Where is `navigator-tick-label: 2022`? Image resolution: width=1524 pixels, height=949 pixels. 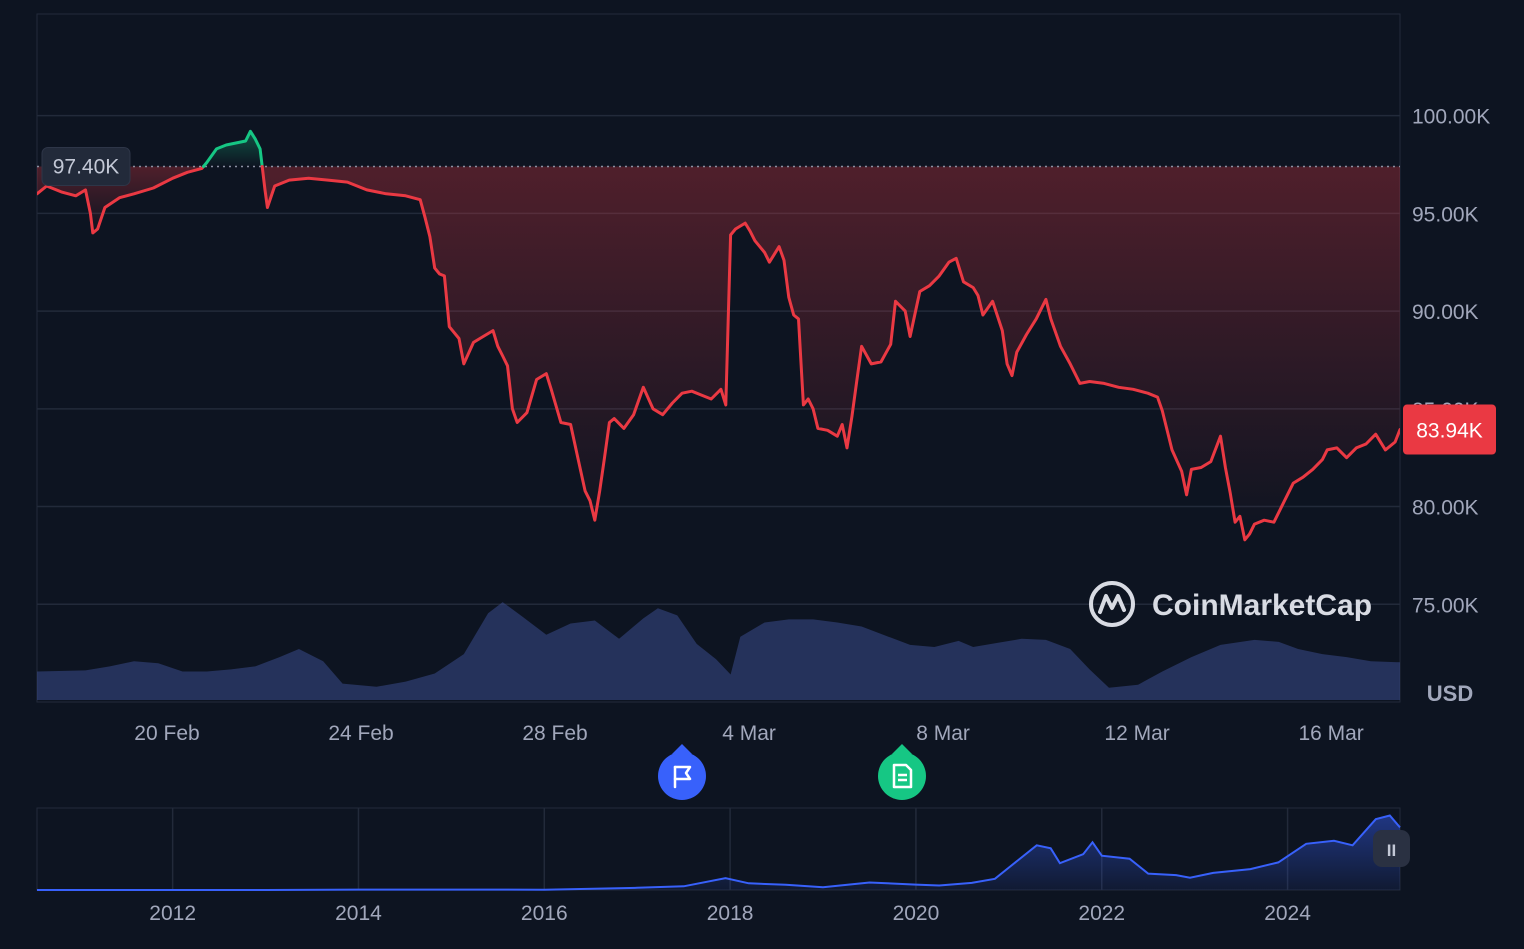 navigator-tick-label: 2022 is located at coordinates (1101, 913).